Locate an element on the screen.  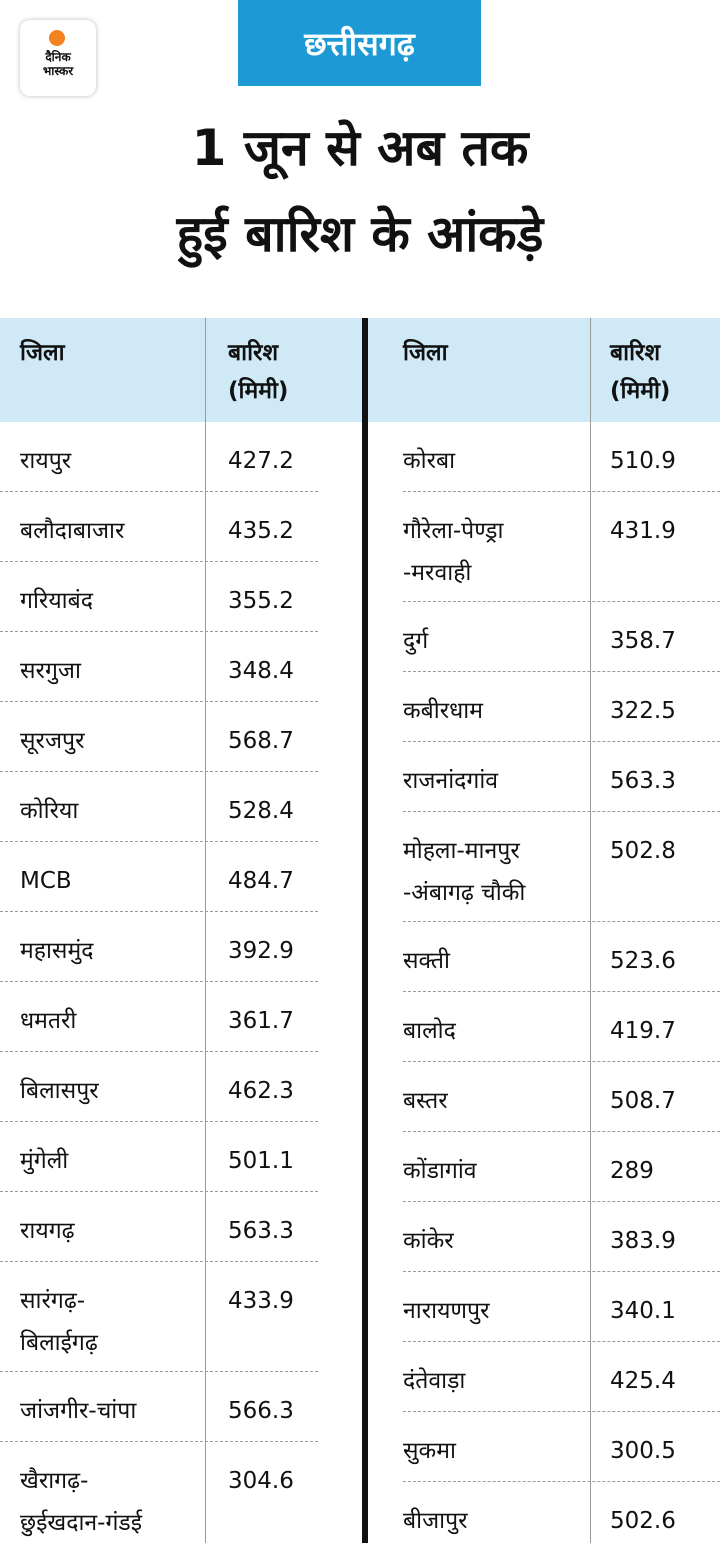
table-row: मोहला-मानपुर -अंबागढ़ चौकी 502.8 is located at coordinates (360, 867).